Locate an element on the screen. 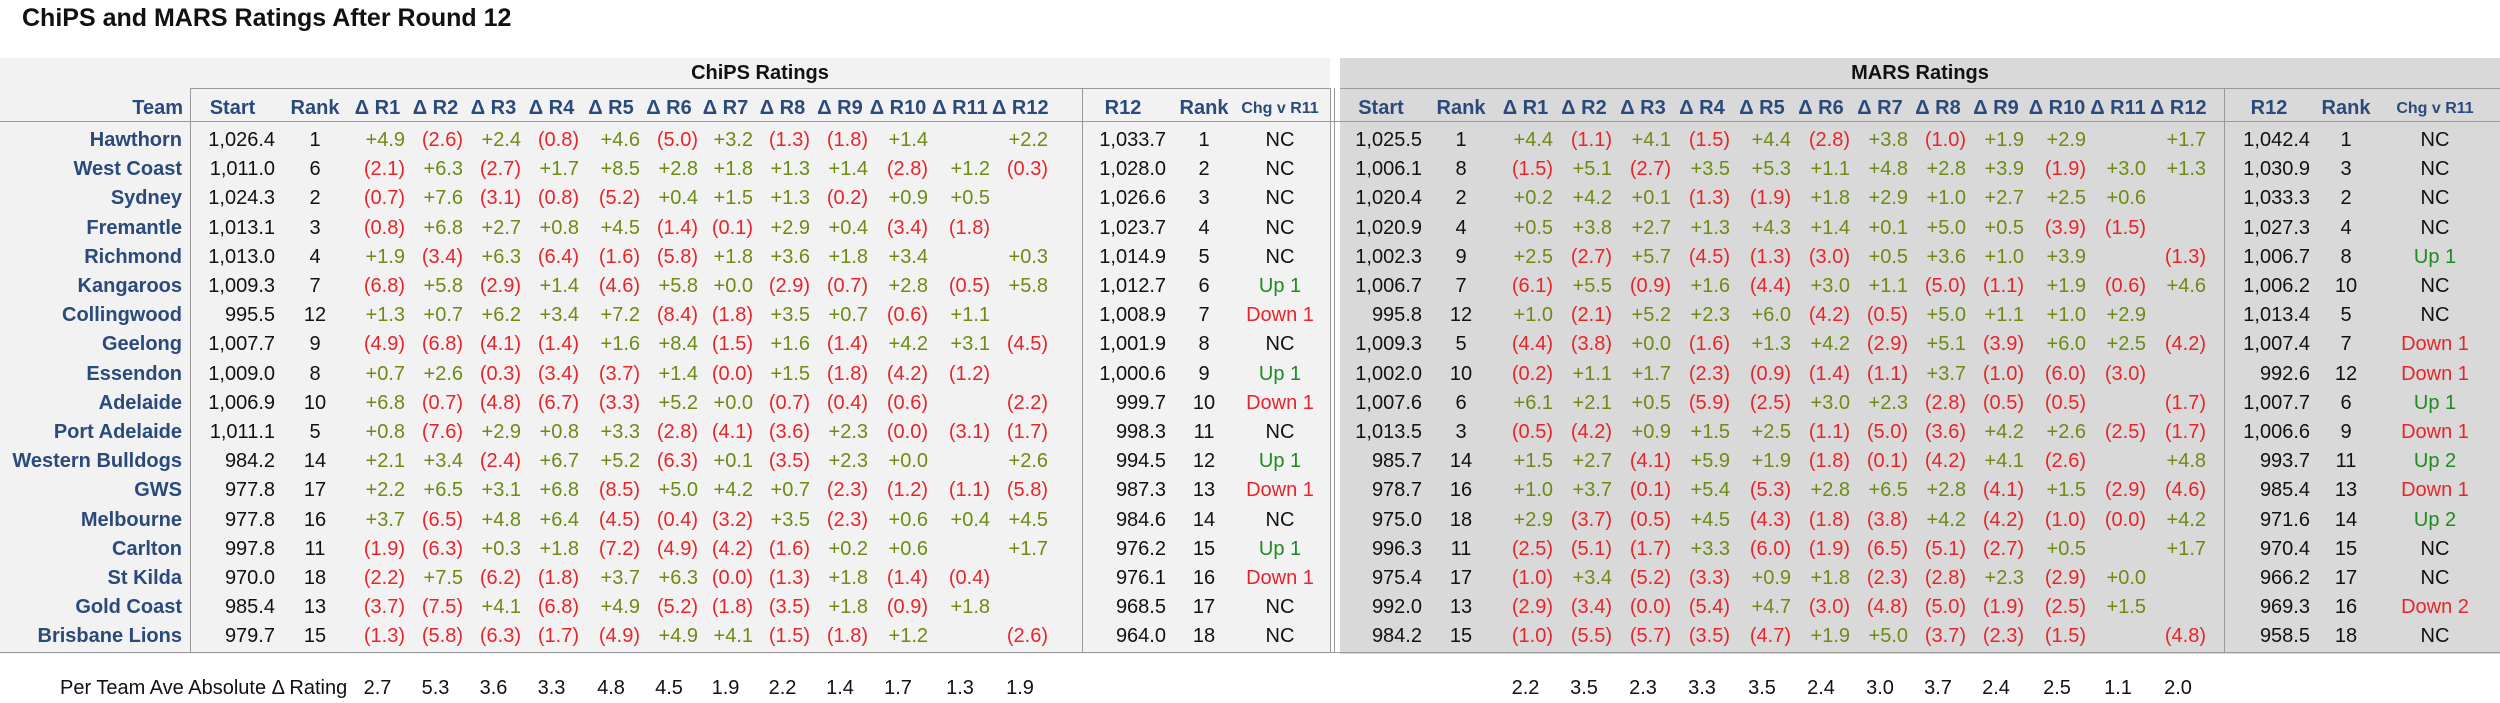 The image size is (2500, 703). chips-cell-8-15: 9 is located at coordinates (1204, 373).